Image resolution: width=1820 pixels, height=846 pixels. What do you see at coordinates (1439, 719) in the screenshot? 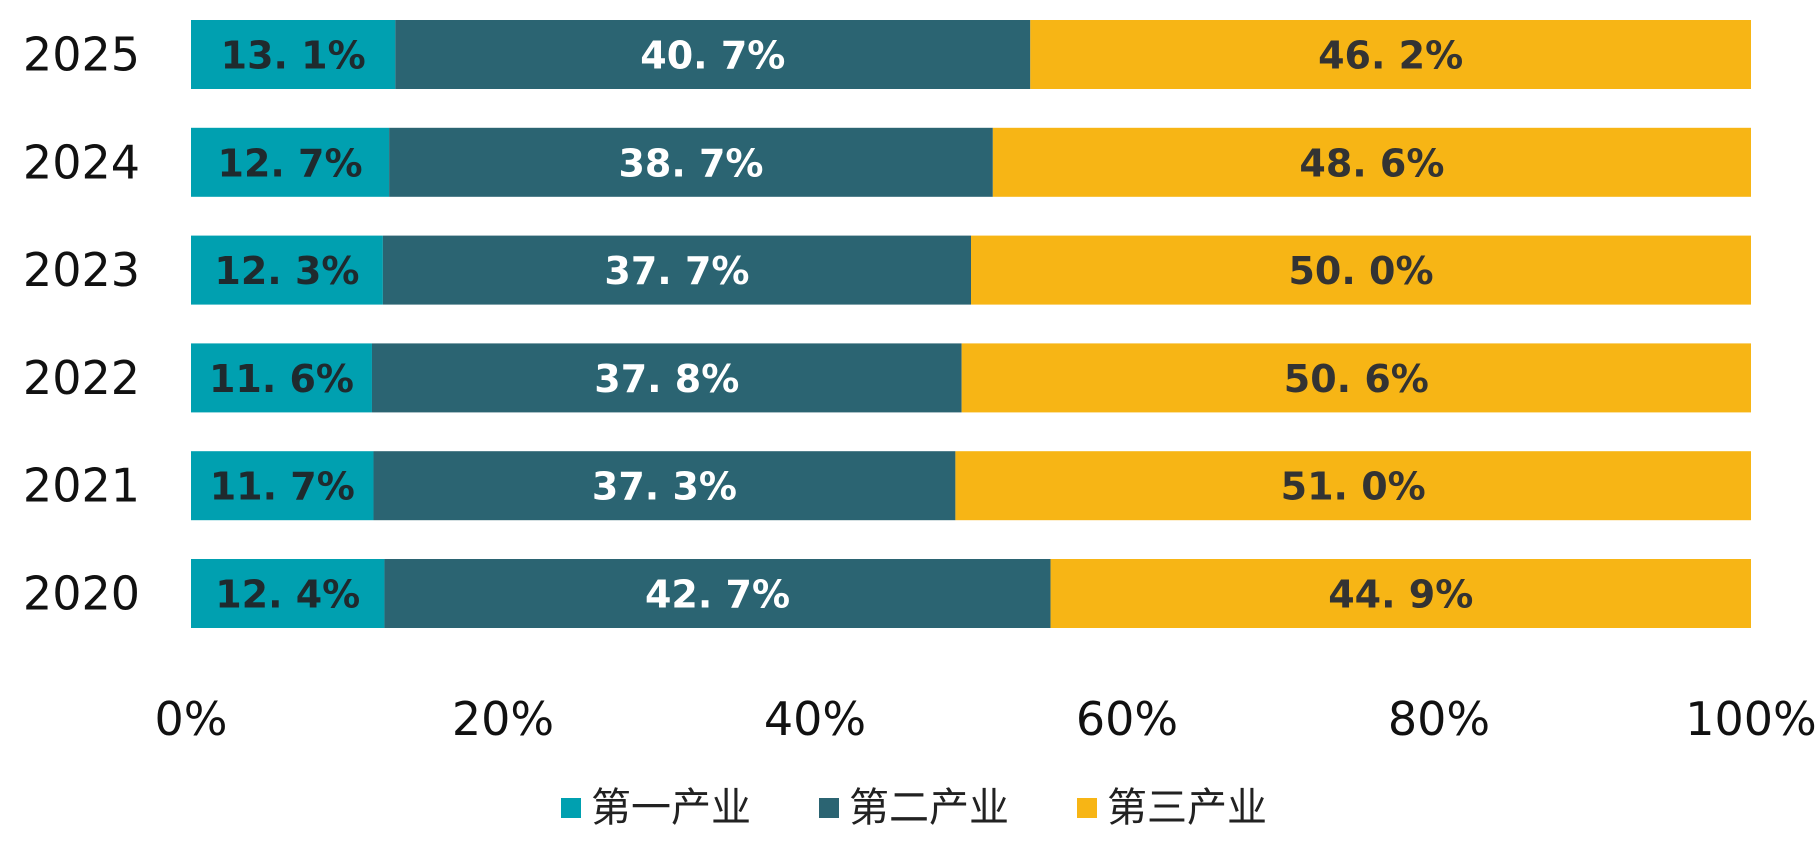
I see `x-tick-label: 80%` at bounding box center [1439, 719].